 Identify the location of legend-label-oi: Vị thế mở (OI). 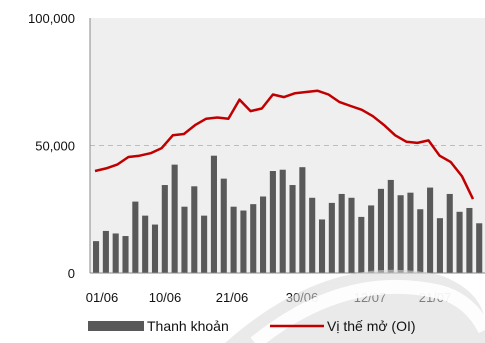
(371, 326).